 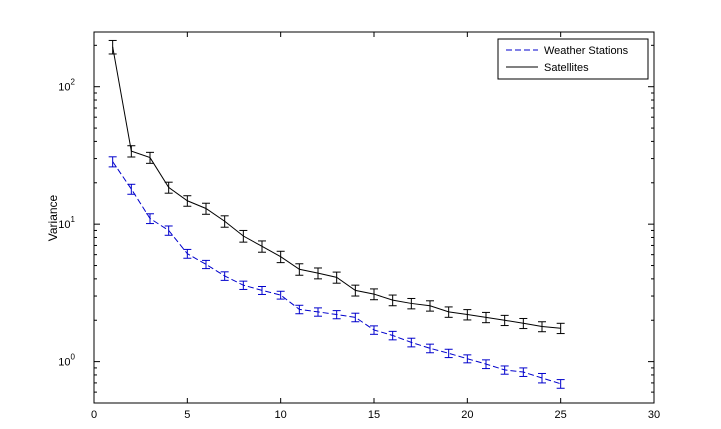 What do you see at coordinates (586, 51) in the screenshot?
I see `legend-label-0: Weather Stations` at bounding box center [586, 51].